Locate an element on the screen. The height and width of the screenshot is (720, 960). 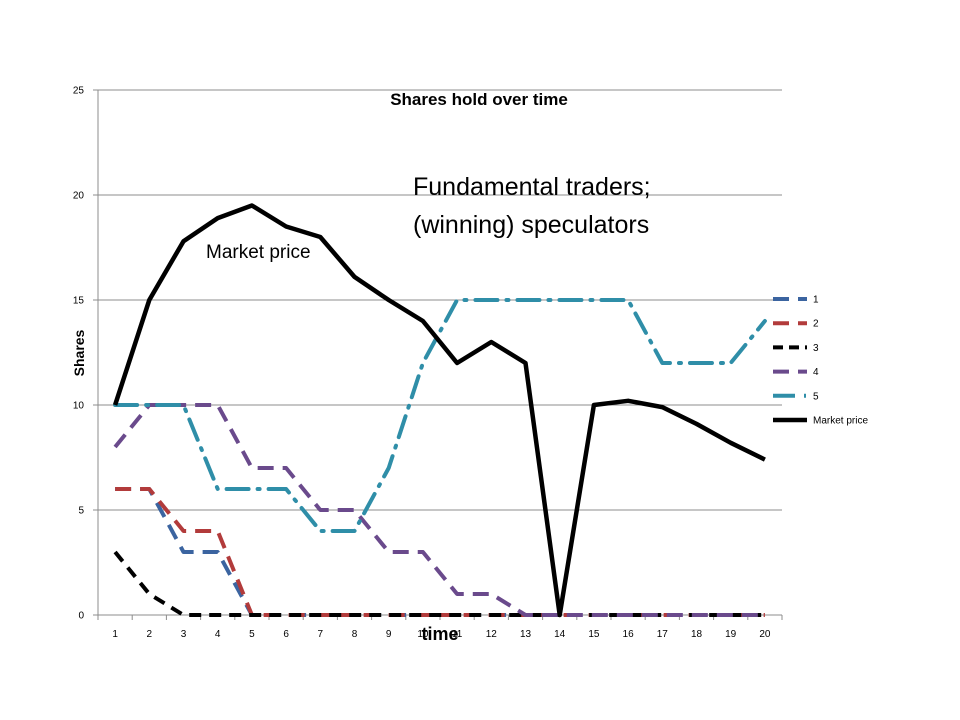
x-tick-labels: 1 2 3 4 5 6 7 8 9 10 11 12 13 14 15 16 17 18 19 20 is located at coordinates (441, 634).